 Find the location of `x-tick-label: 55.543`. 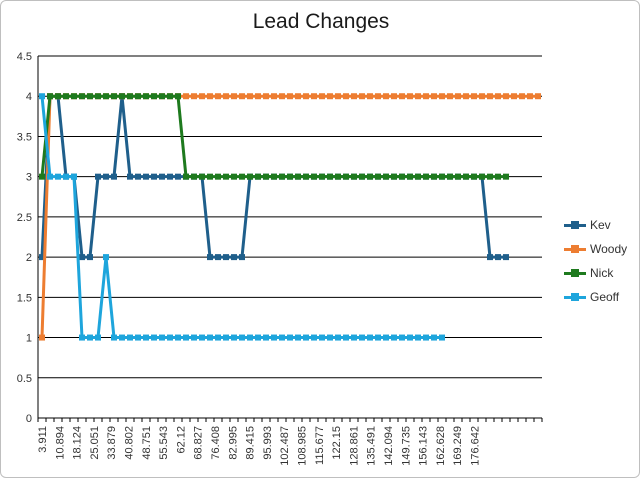

x-tick-label: 55.543 is located at coordinates (164, 443).